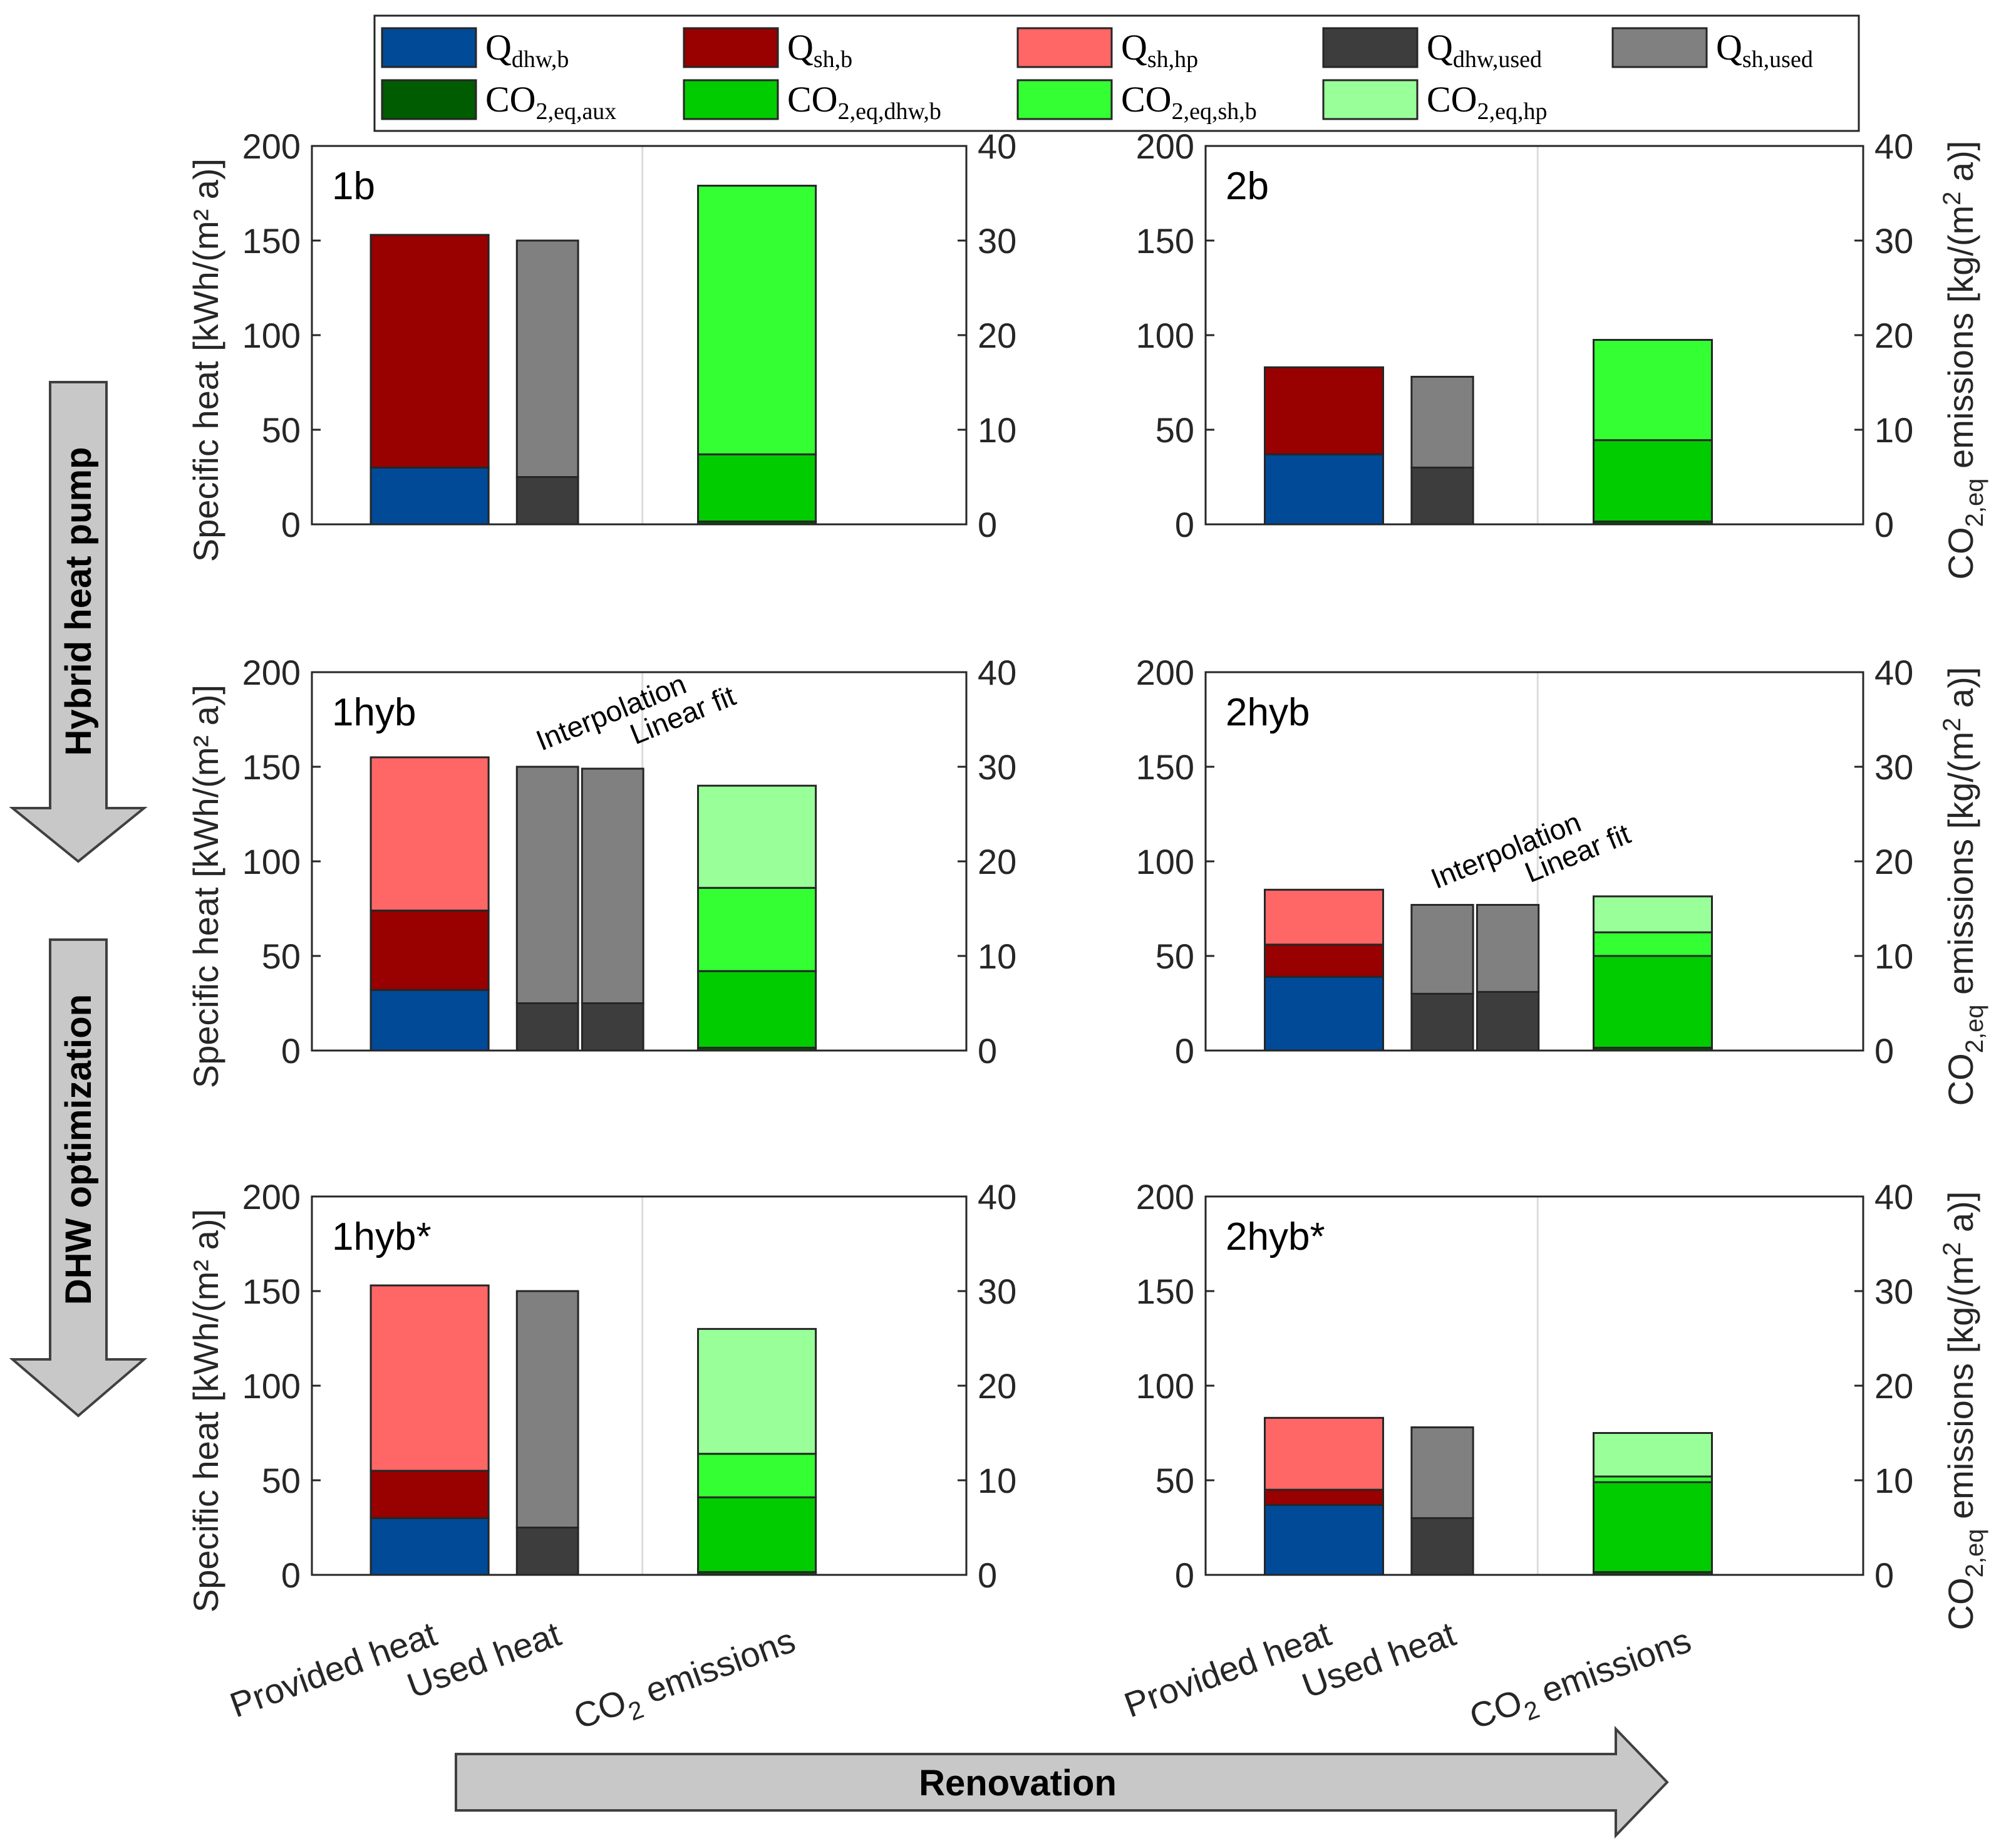 This screenshot has width=2016, height=1848. I want to click on legend-swatch-qshhp, so click(1064, 48).